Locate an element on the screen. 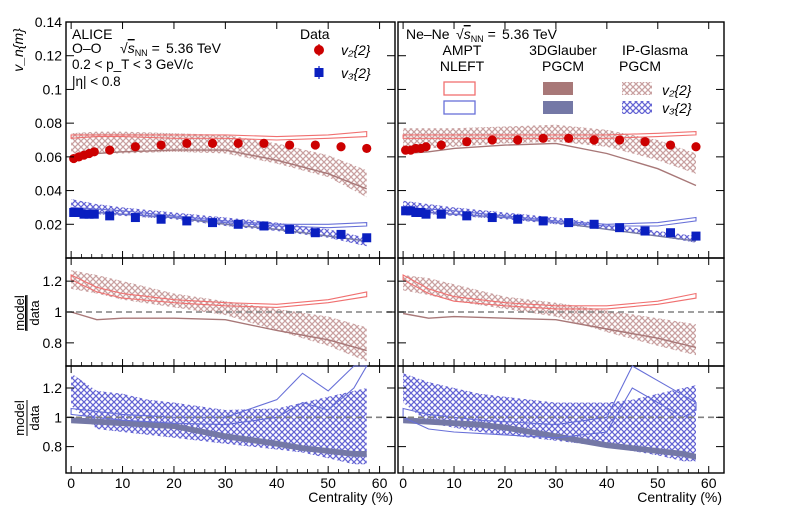 Image resolution: width=797 pixels, height=525 pixels. legend-v3-label: v₃{2} is located at coordinates (356, 73).